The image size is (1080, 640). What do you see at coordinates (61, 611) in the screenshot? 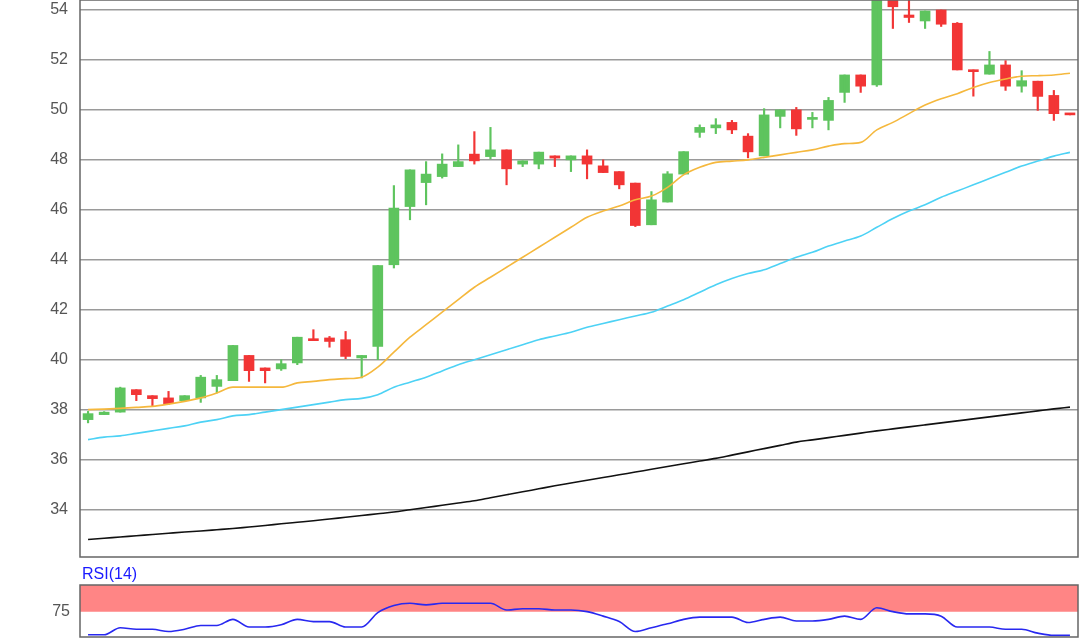
I see `band-label: 75` at bounding box center [61, 611].